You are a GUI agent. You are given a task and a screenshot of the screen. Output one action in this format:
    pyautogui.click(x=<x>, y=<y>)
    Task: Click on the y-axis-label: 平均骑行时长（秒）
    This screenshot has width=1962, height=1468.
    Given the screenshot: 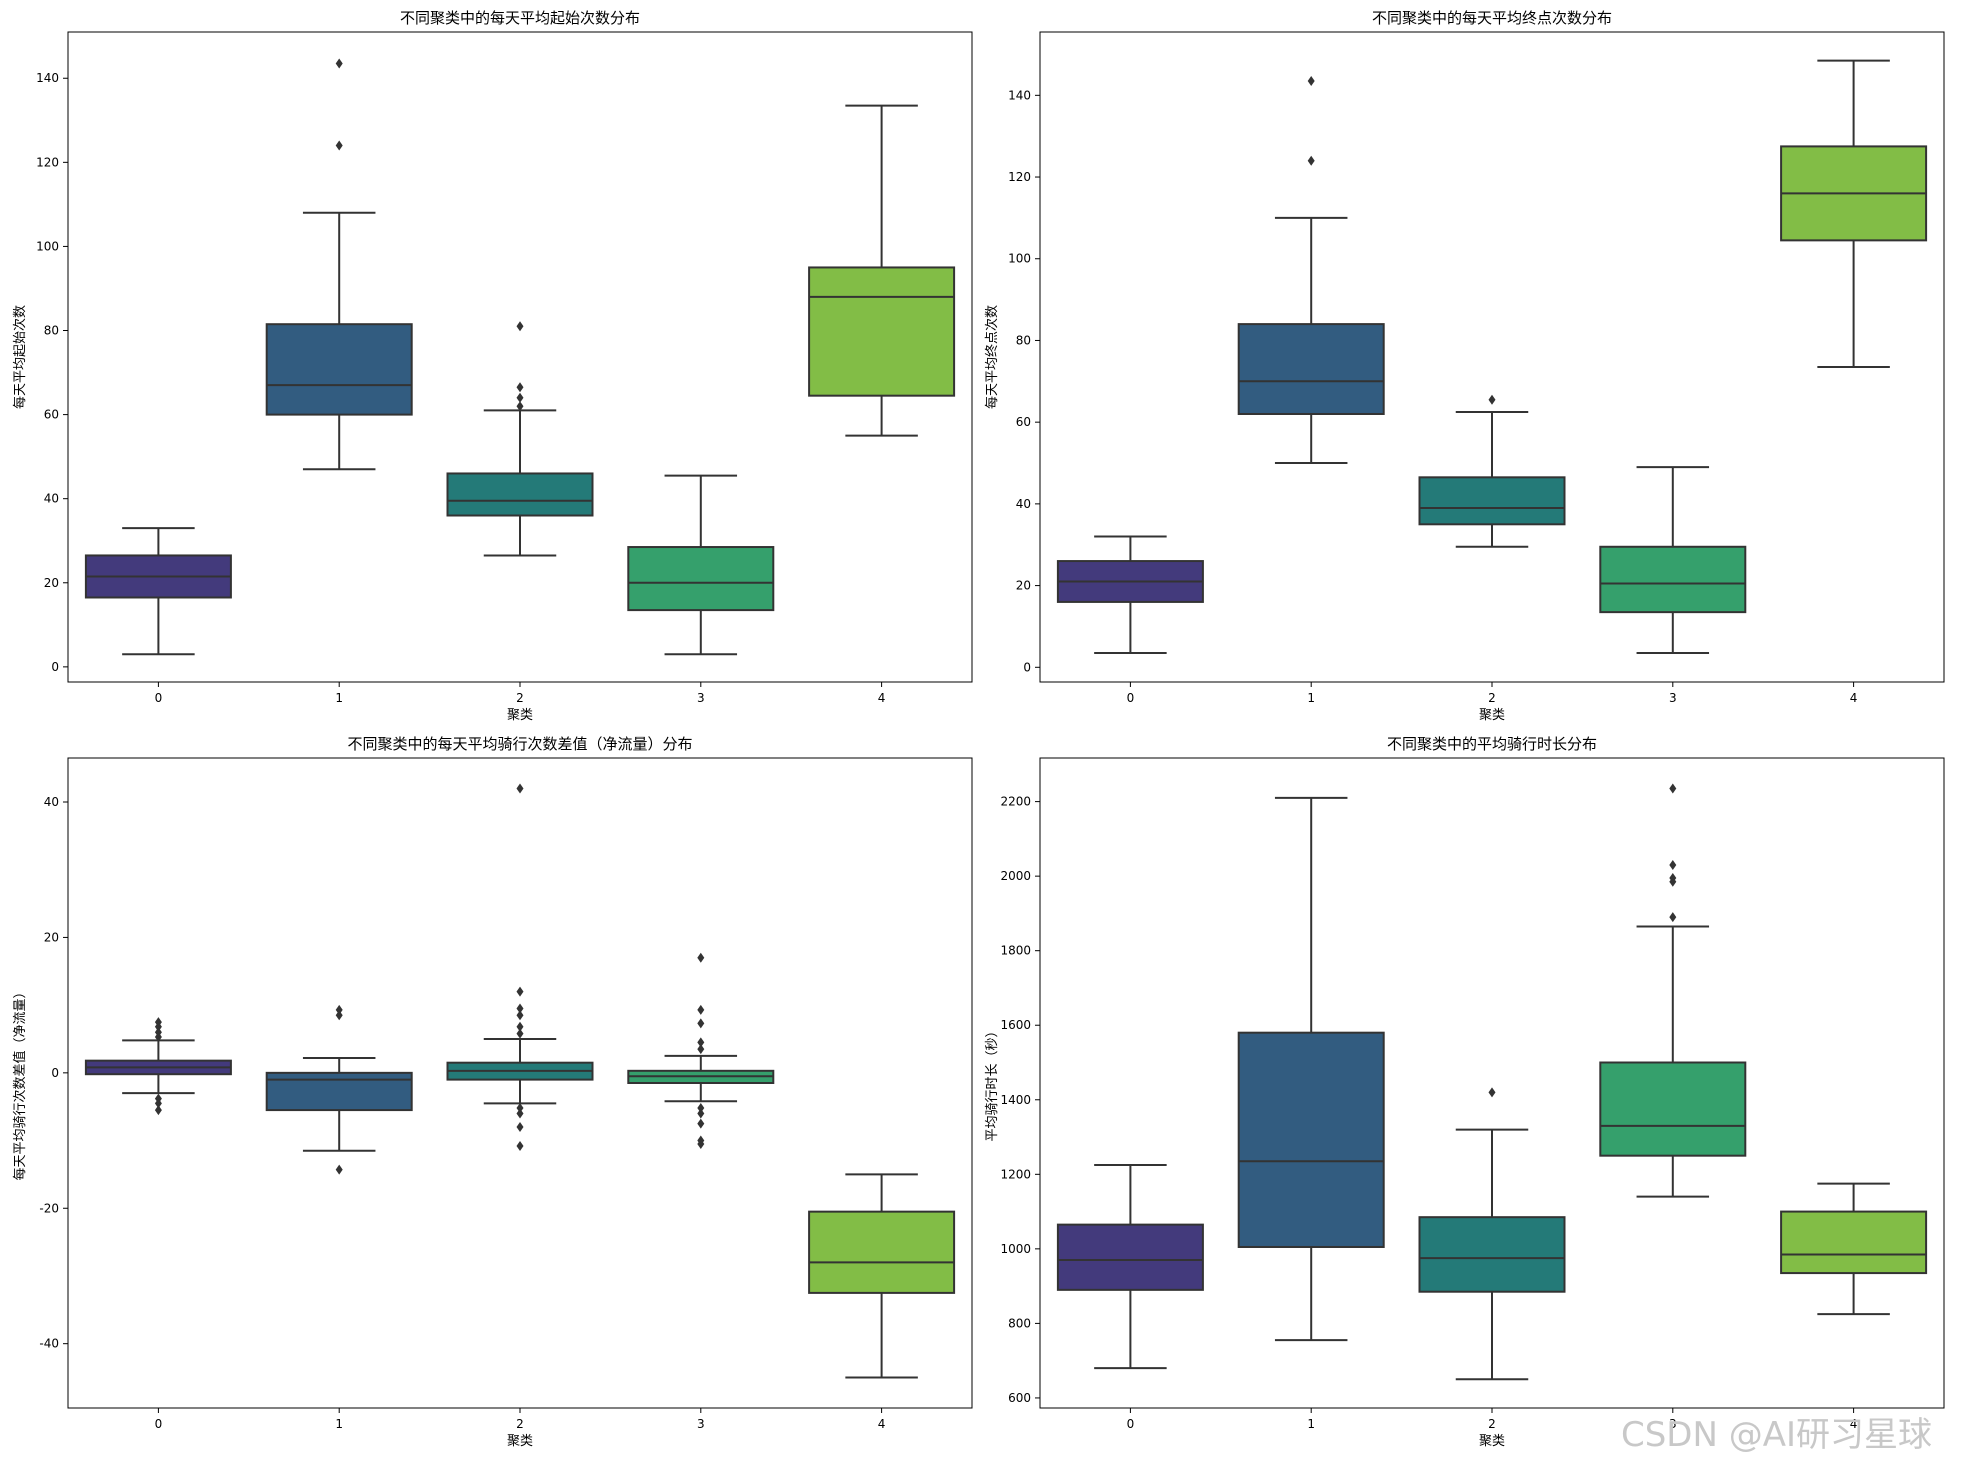 What is the action you would take?
    pyautogui.click(x=992, y=1082)
    